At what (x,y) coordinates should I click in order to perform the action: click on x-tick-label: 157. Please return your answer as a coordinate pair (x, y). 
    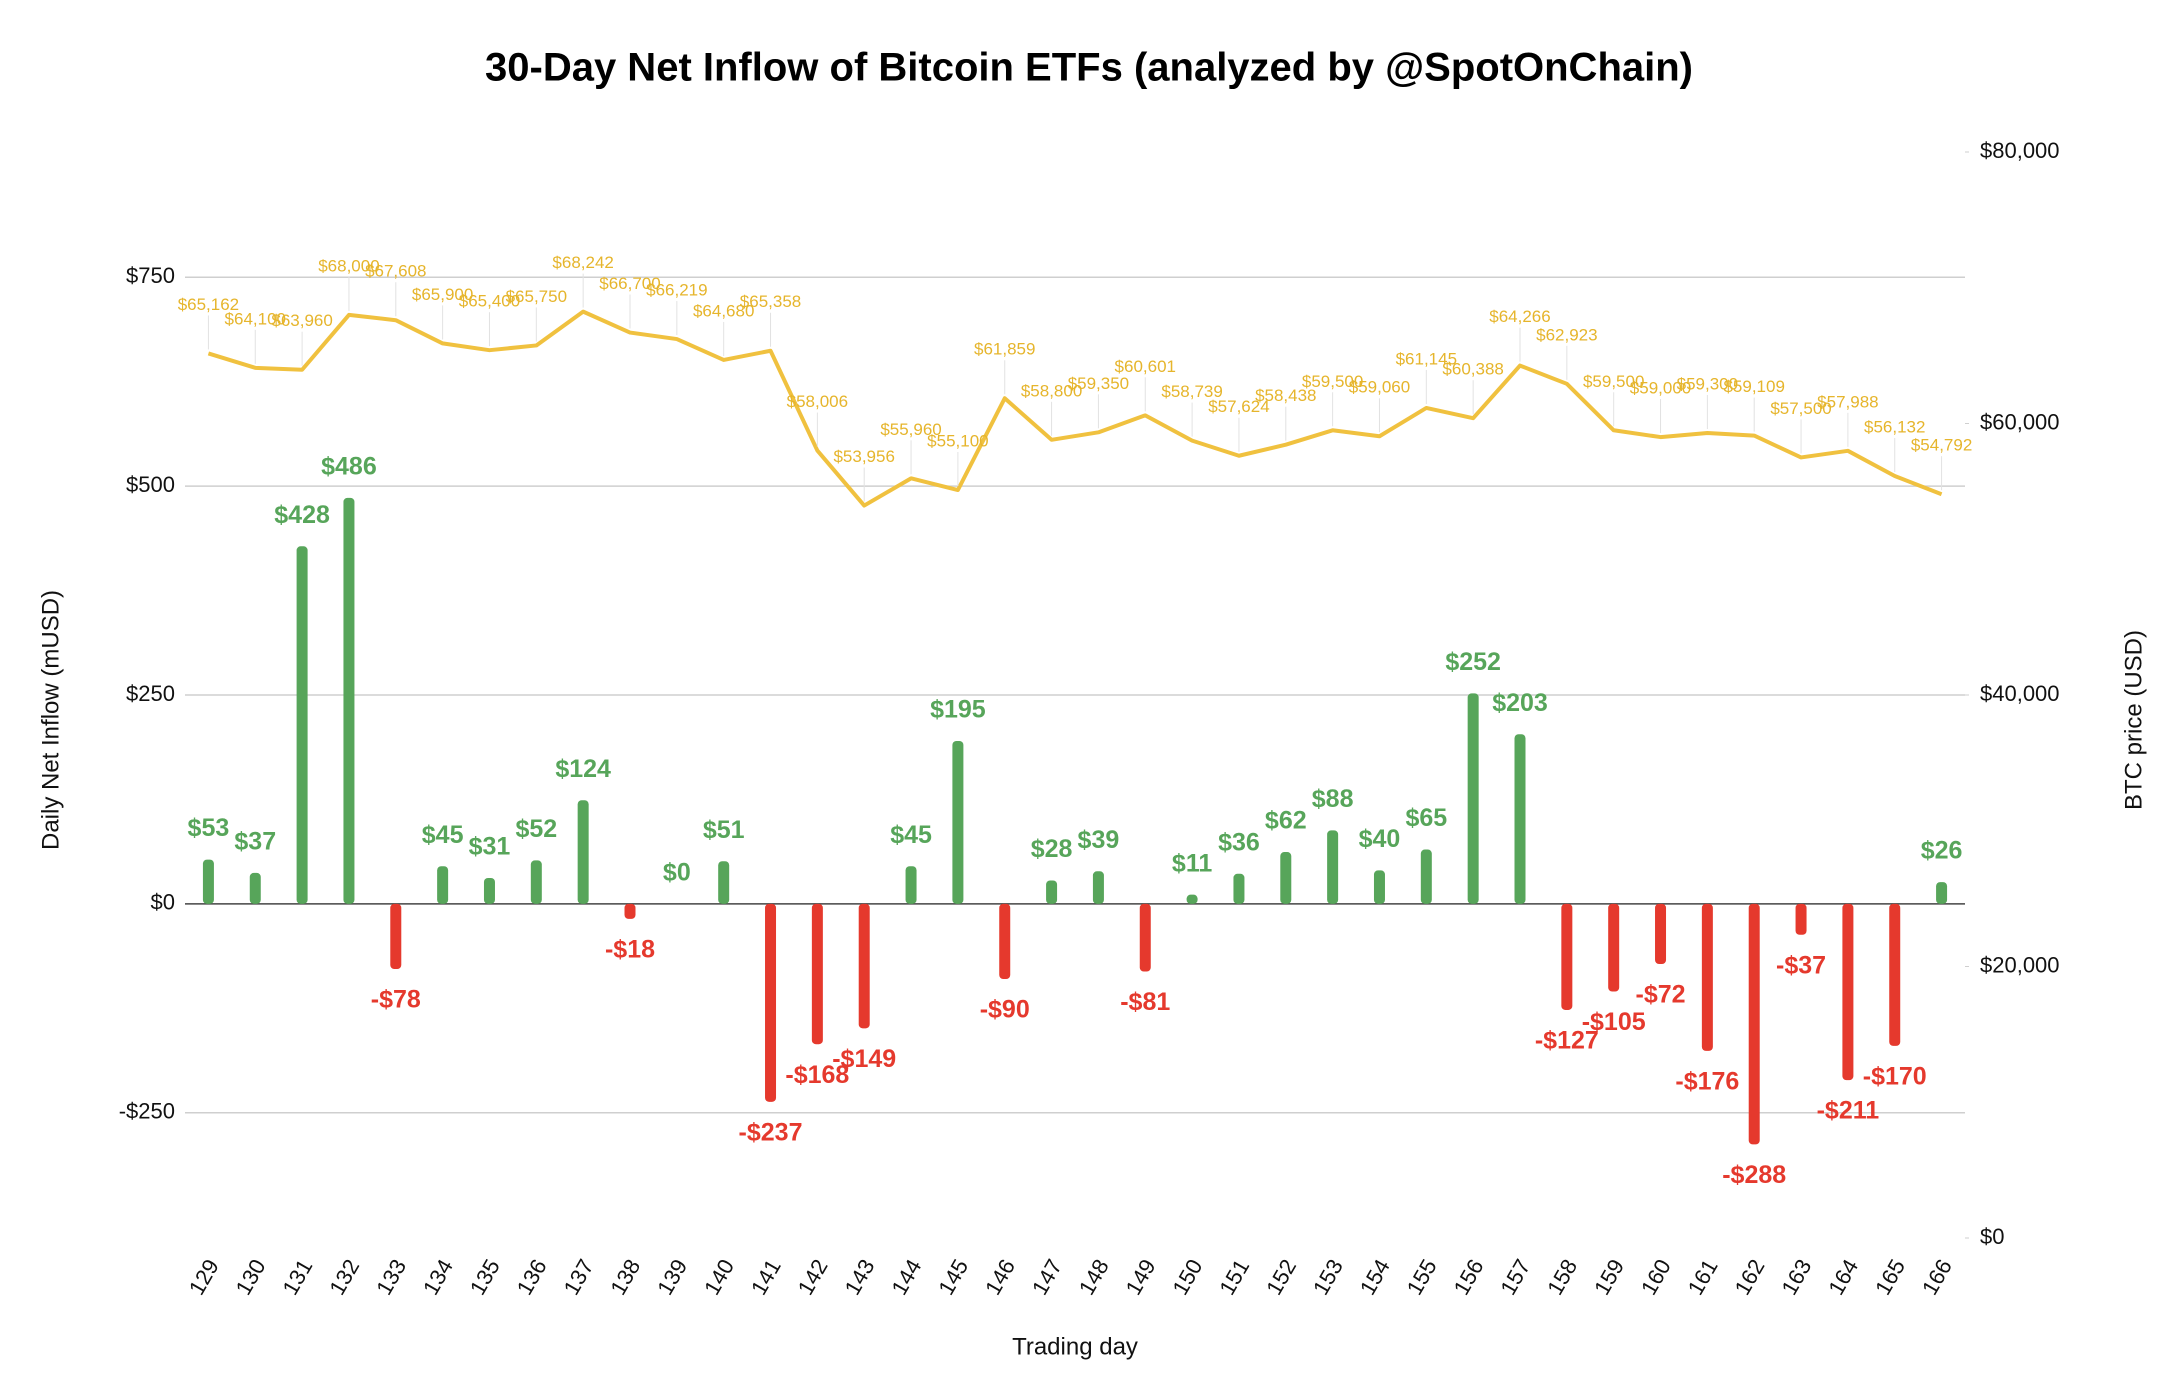
    Looking at the image, I should click on (1515, 1277).